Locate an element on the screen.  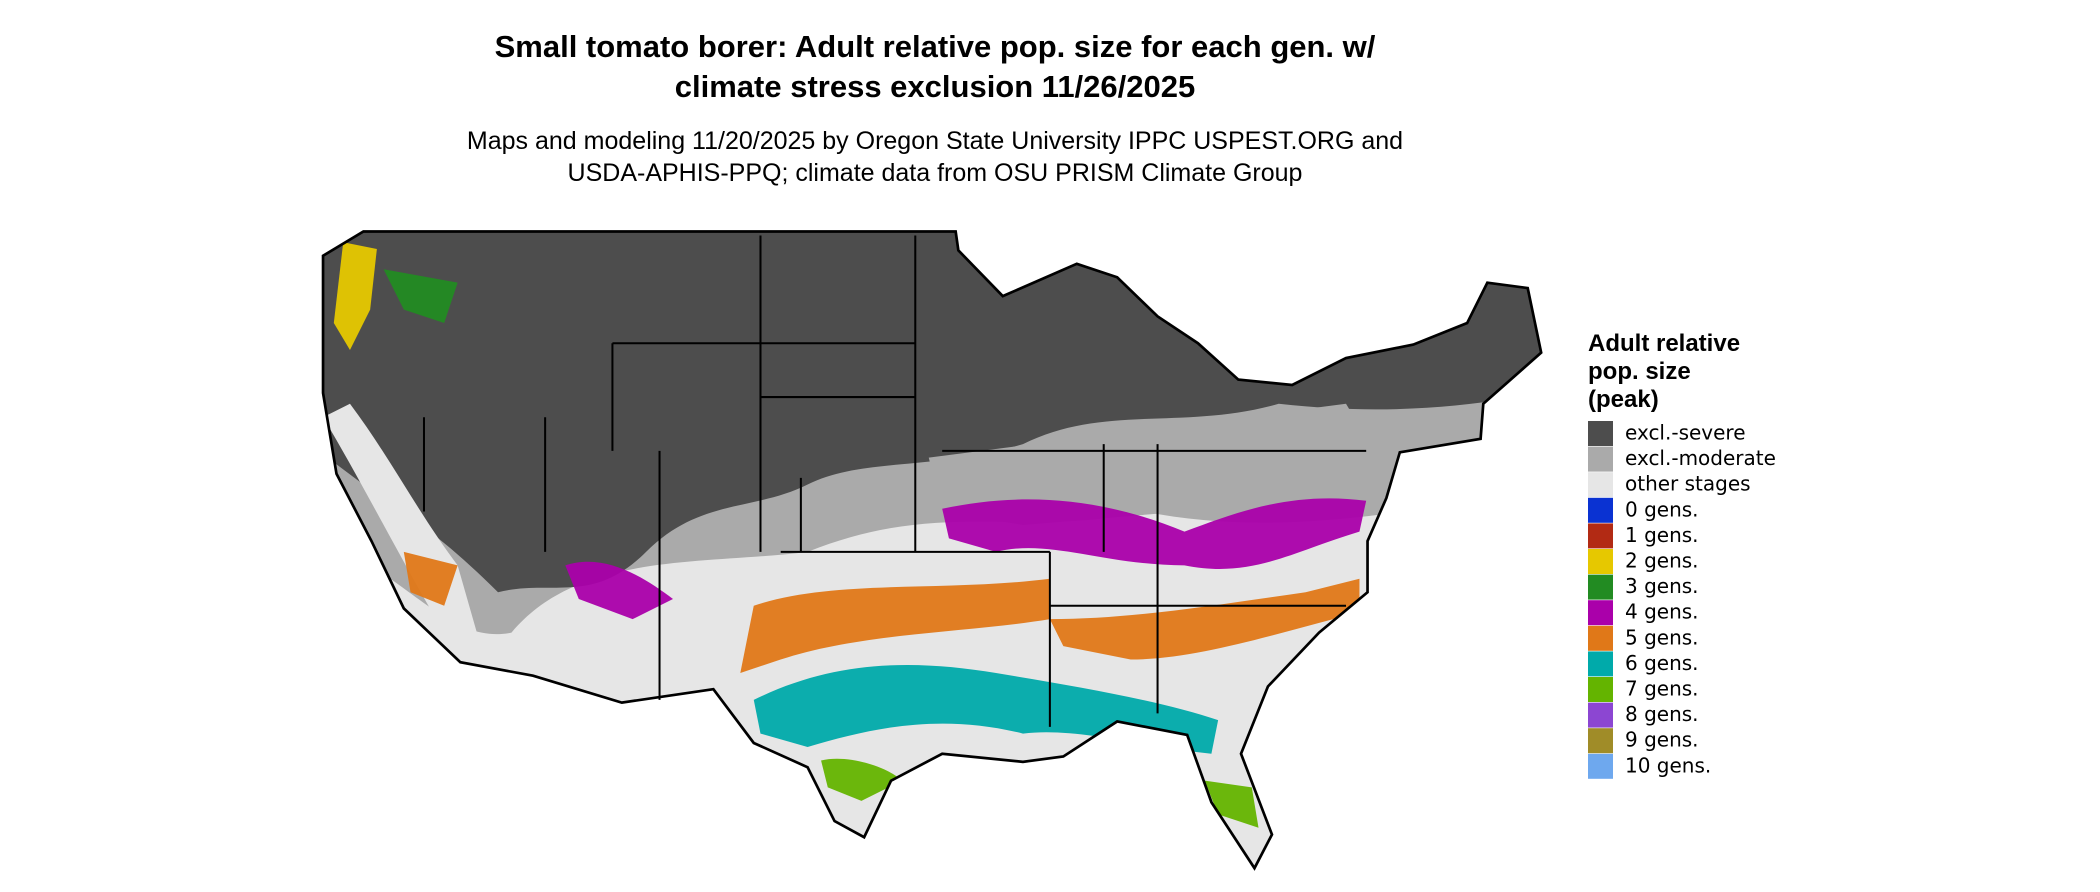
legend-label: 9 gens. is located at coordinates (1662, 740).